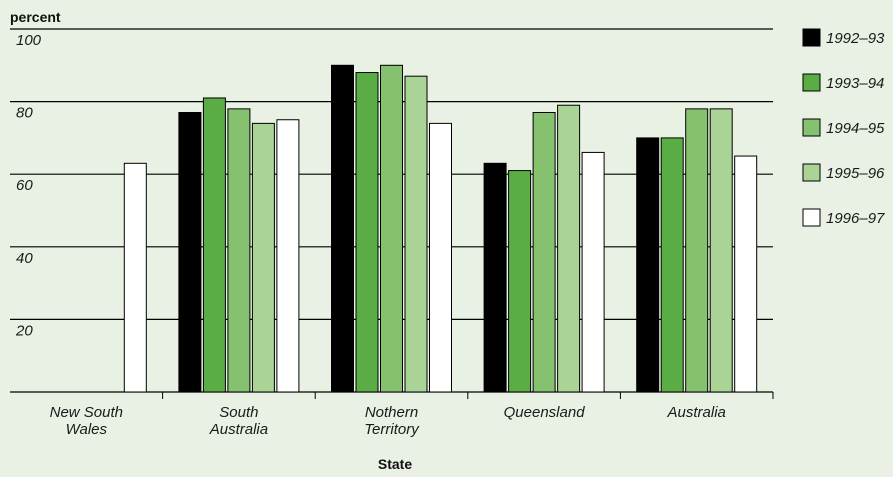  I want to click on x-axis, so click(468, 395).